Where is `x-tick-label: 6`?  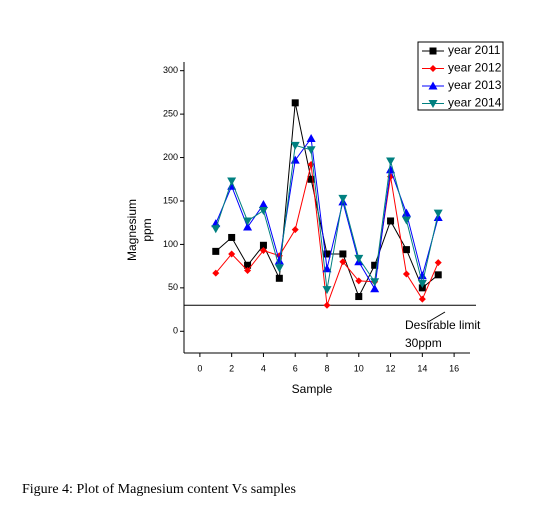 x-tick-label: 6 is located at coordinates (295, 368).